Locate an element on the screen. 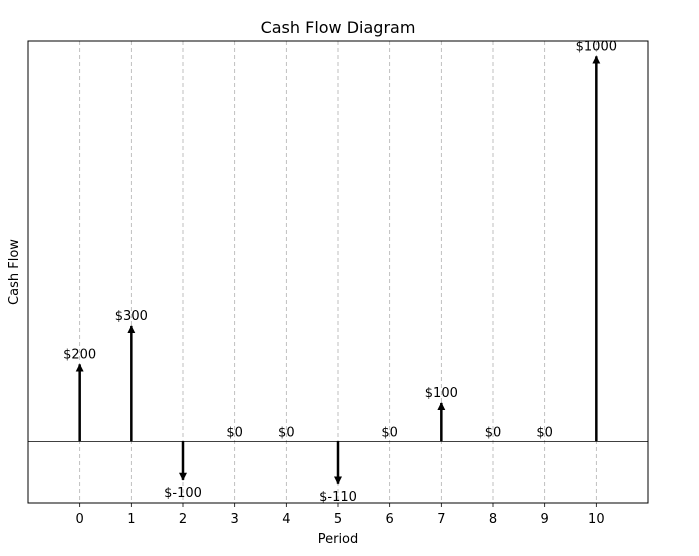 The image size is (699, 556). value-label: $200 is located at coordinates (79, 354).